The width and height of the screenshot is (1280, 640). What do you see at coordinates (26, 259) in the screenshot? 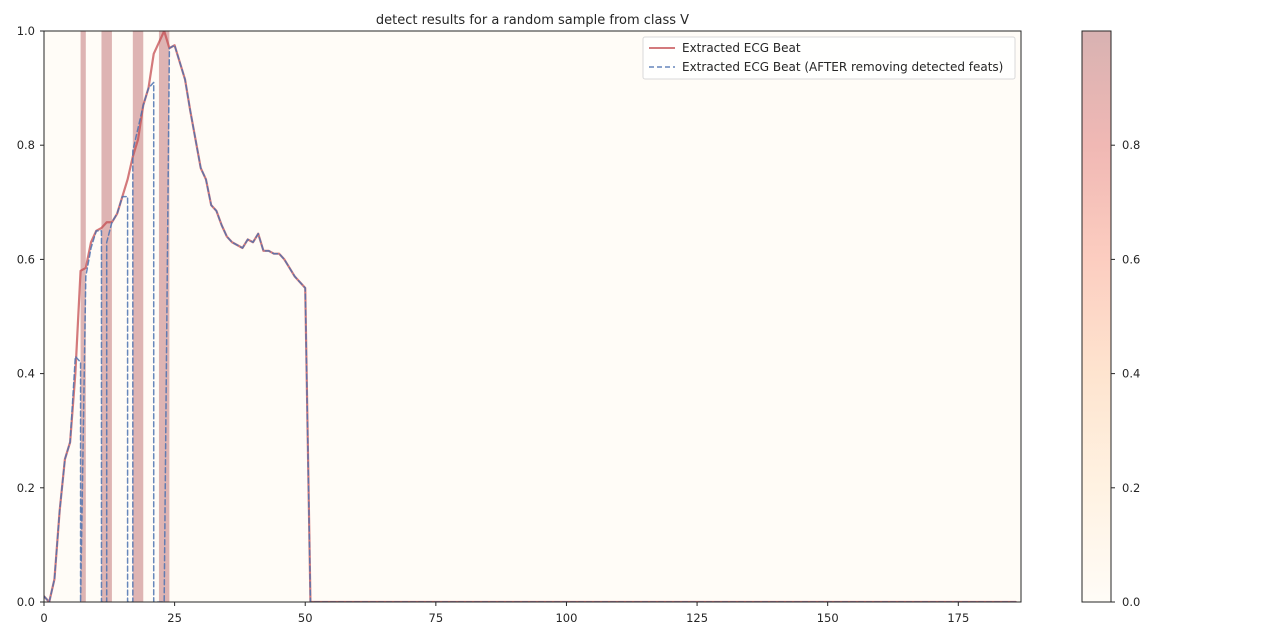
I see `y-tick-label-3: 0.6` at bounding box center [26, 259].